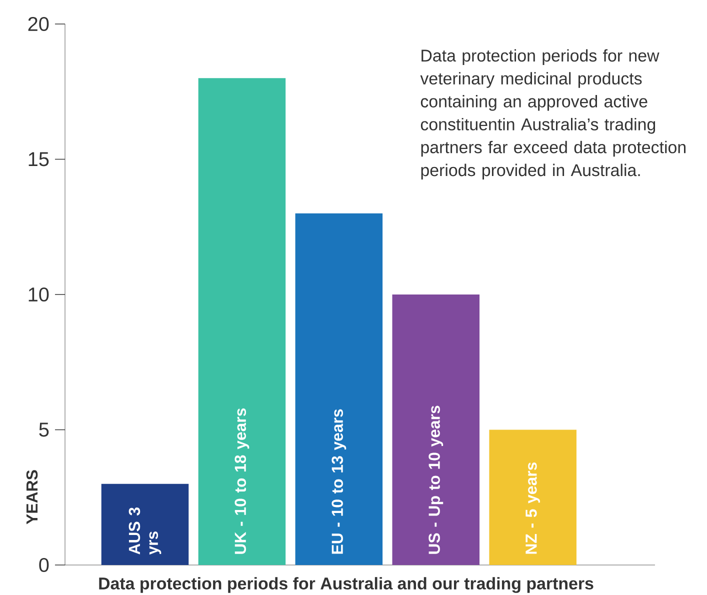  What do you see at coordinates (38, 294) in the screenshot?
I see `y-tick-label: 10` at bounding box center [38, 294].